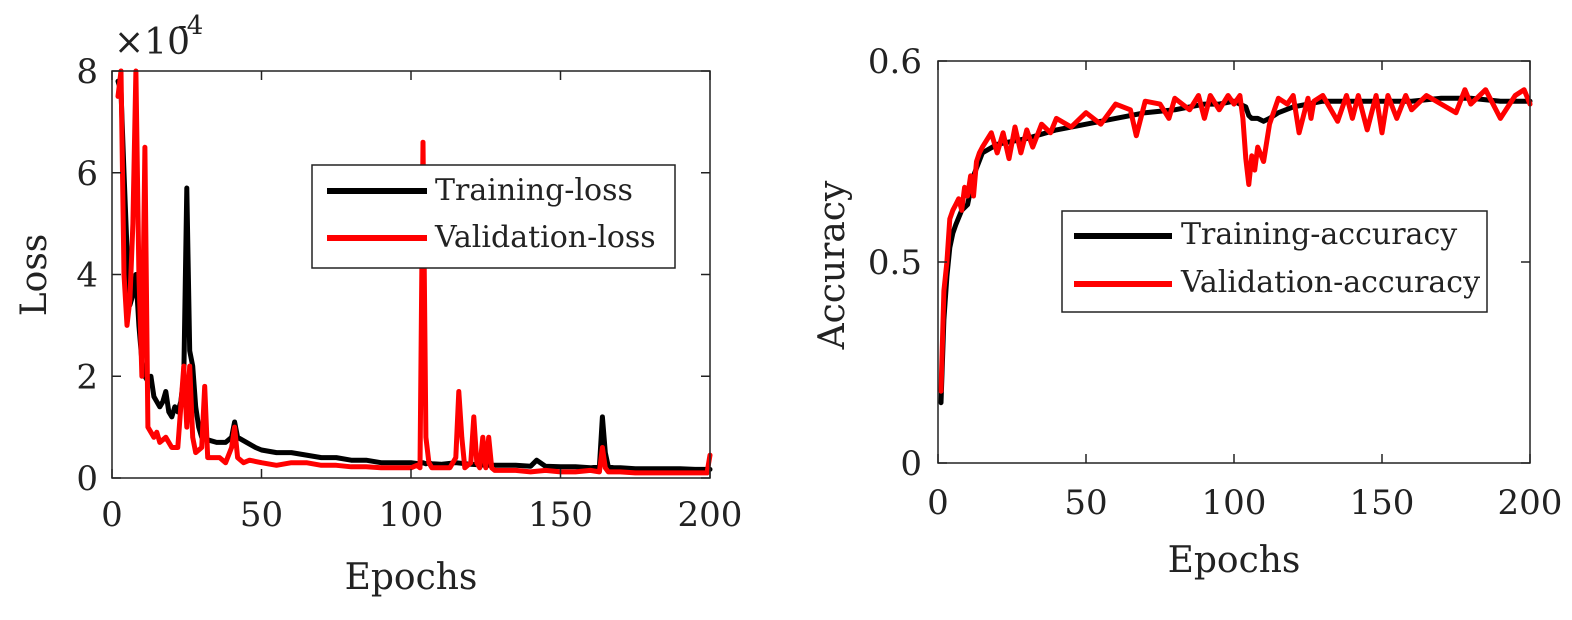  What do you see at coordinates (545, 237) in the screenshot?
I see `loss-legend-label-validation: Validation-loss` at bounding box center [545, 237].